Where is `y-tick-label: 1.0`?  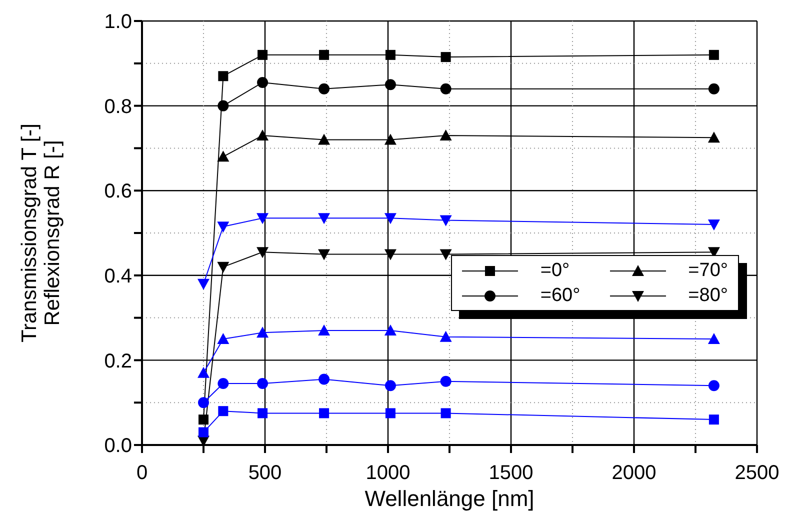
y-tick-label: 1.0 is located at coordinates (118, 22).